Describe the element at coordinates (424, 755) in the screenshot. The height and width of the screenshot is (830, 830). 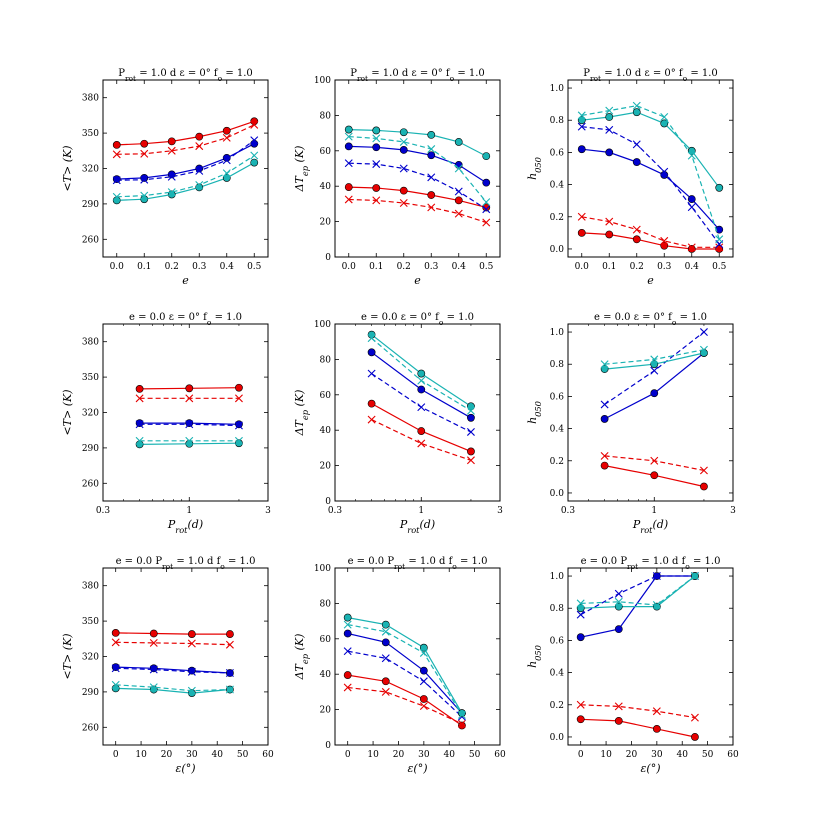
I see `x-tick-label: 30` at that location.